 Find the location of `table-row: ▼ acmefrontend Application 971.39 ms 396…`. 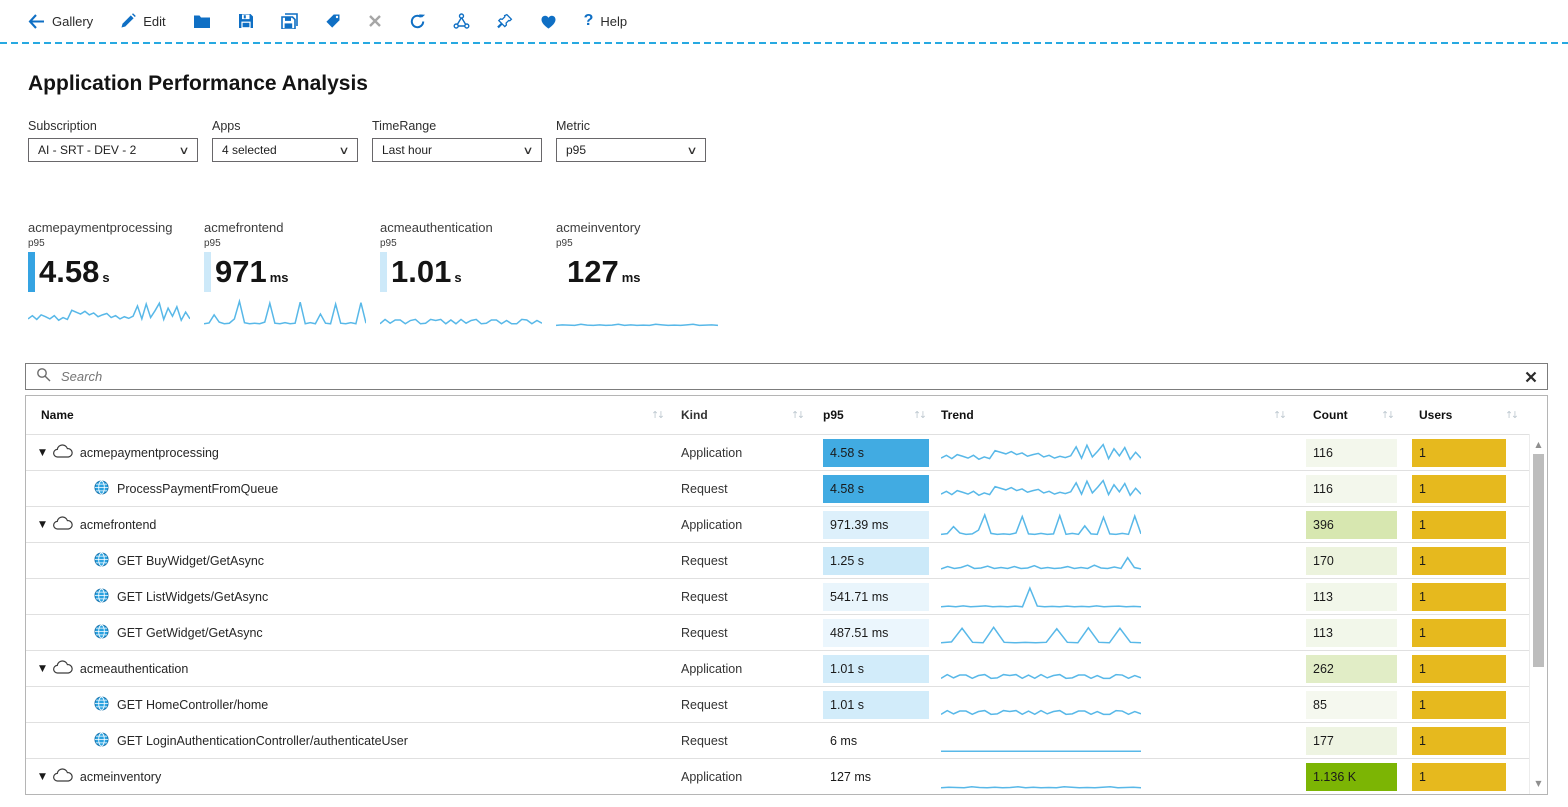

table-row: ▼ acmefrontend Application 971.39 ms 396… is located at coordinates (786, 524).